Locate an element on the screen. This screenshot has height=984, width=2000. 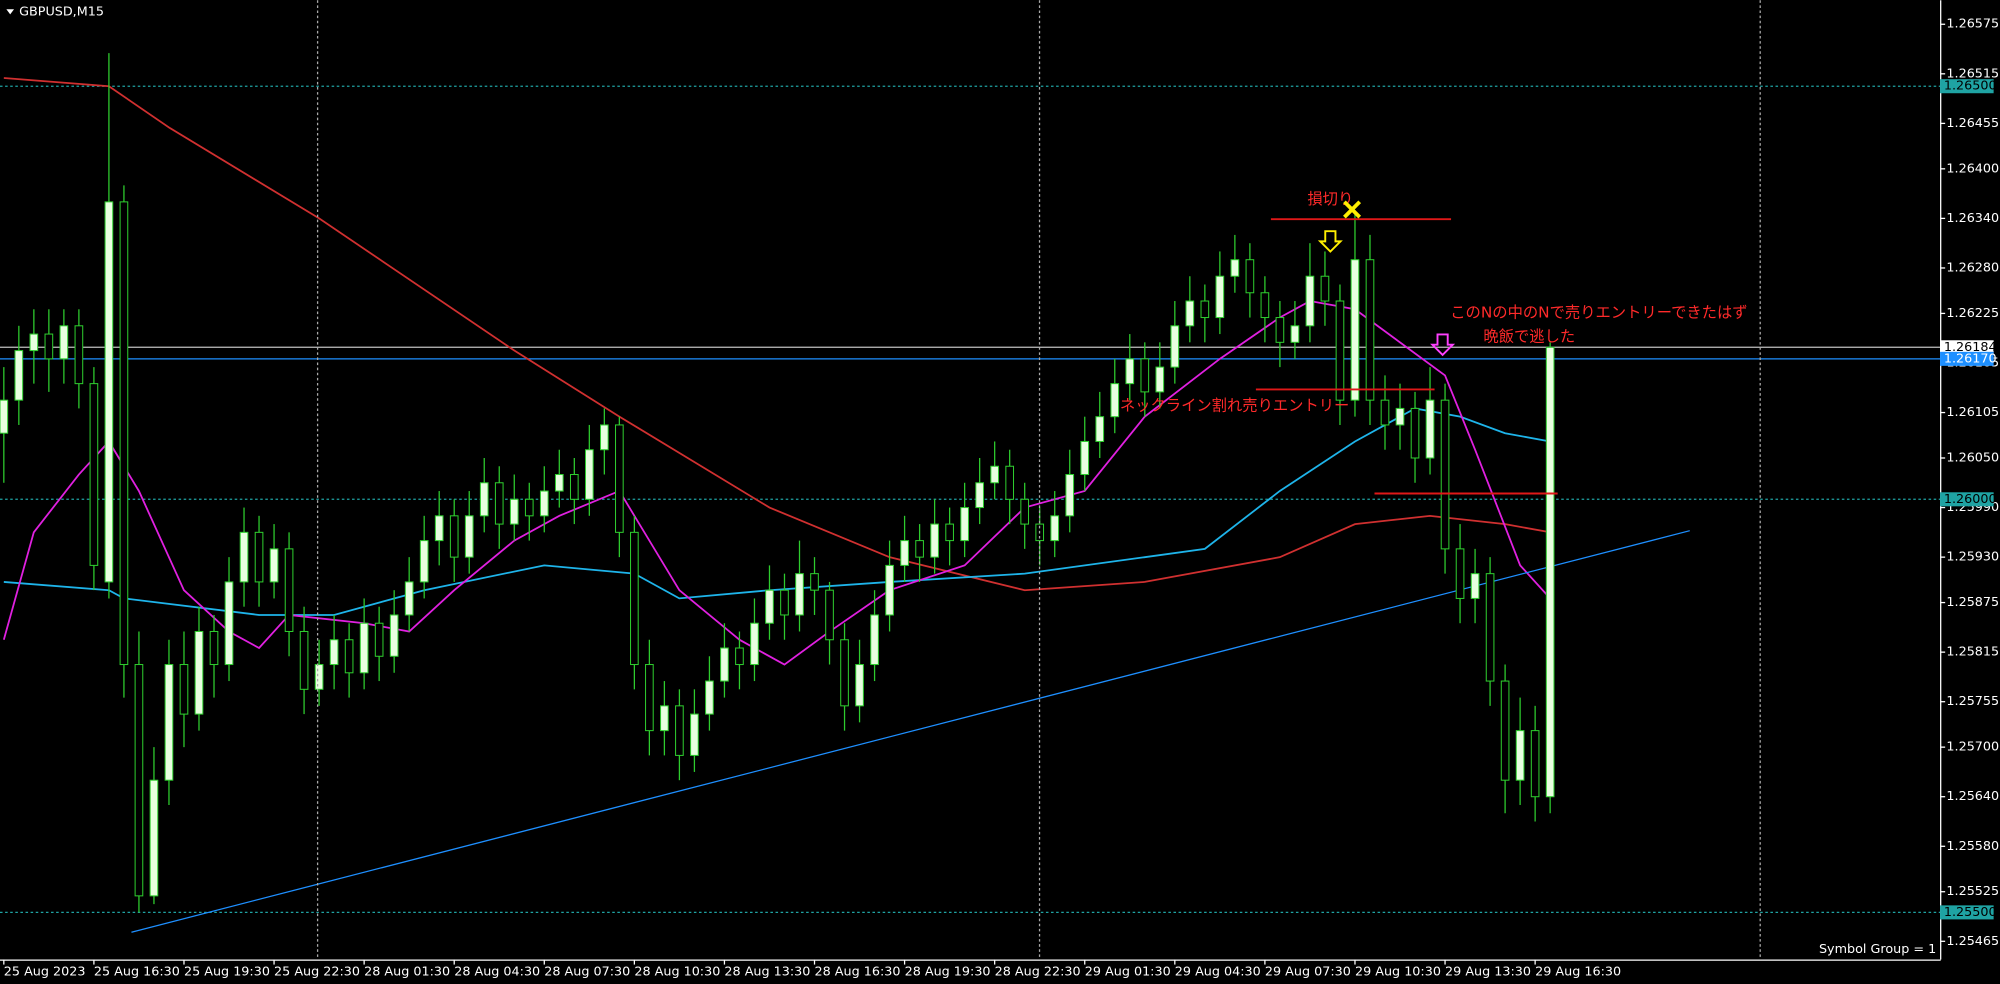
x-tick-label: 29 Aug 16:30 is located at coordinates (1578, 972).